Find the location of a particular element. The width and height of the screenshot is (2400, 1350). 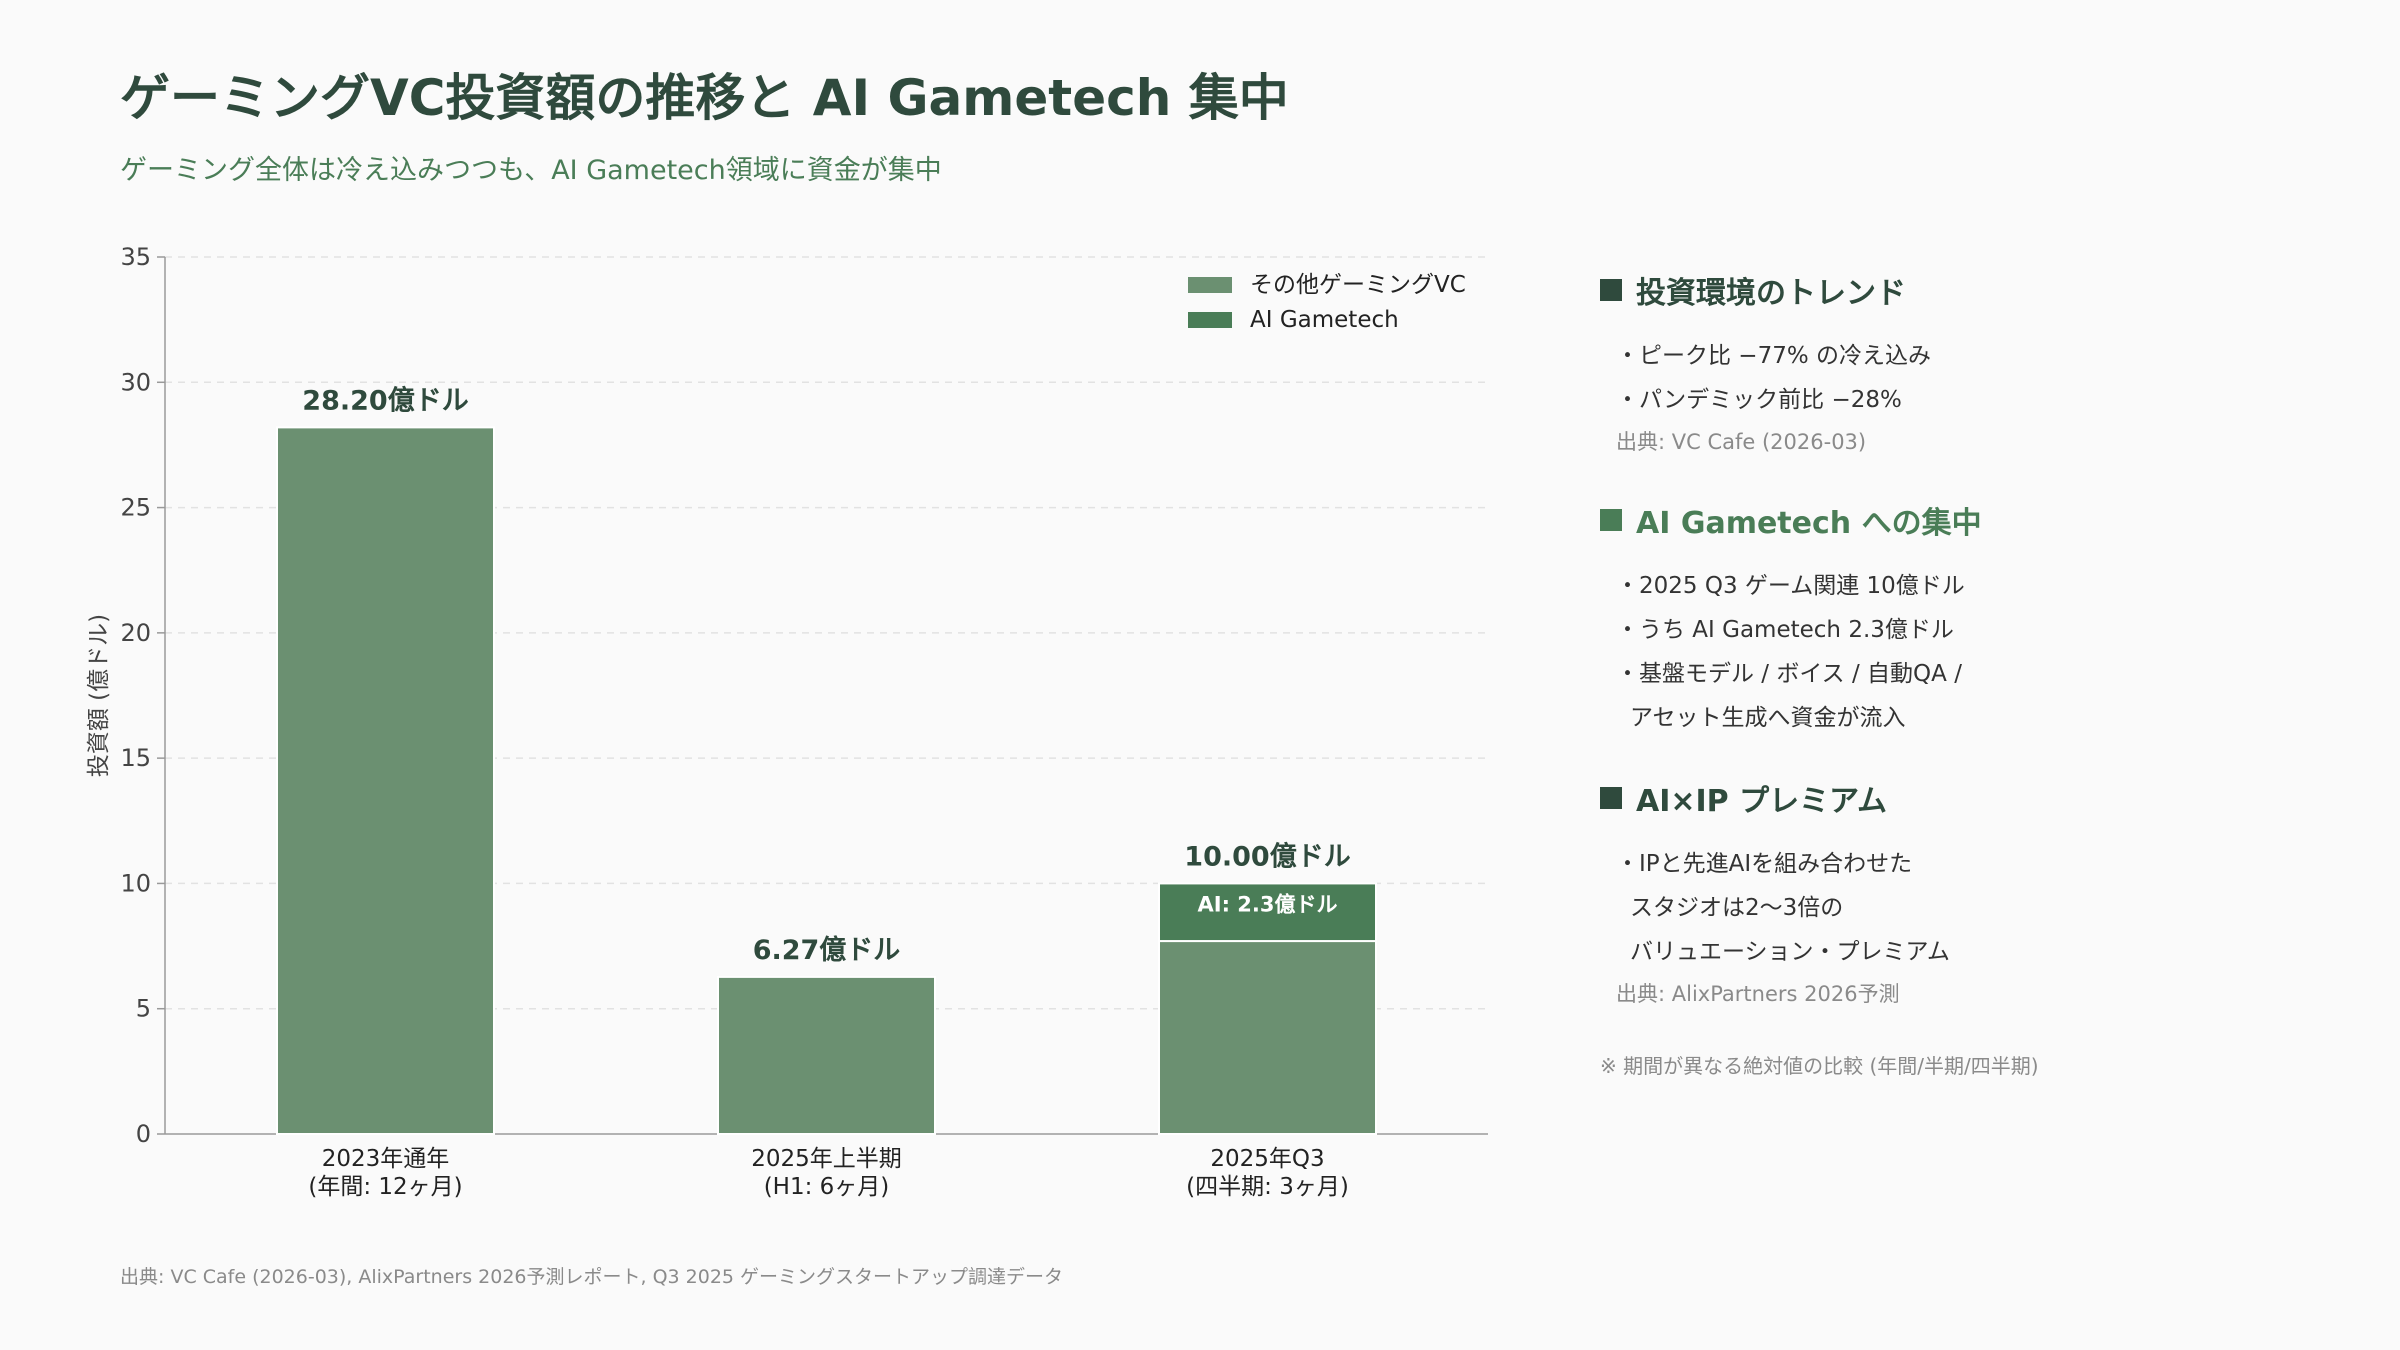

y-tick-label: 25 is located at coordinates (135, 508).